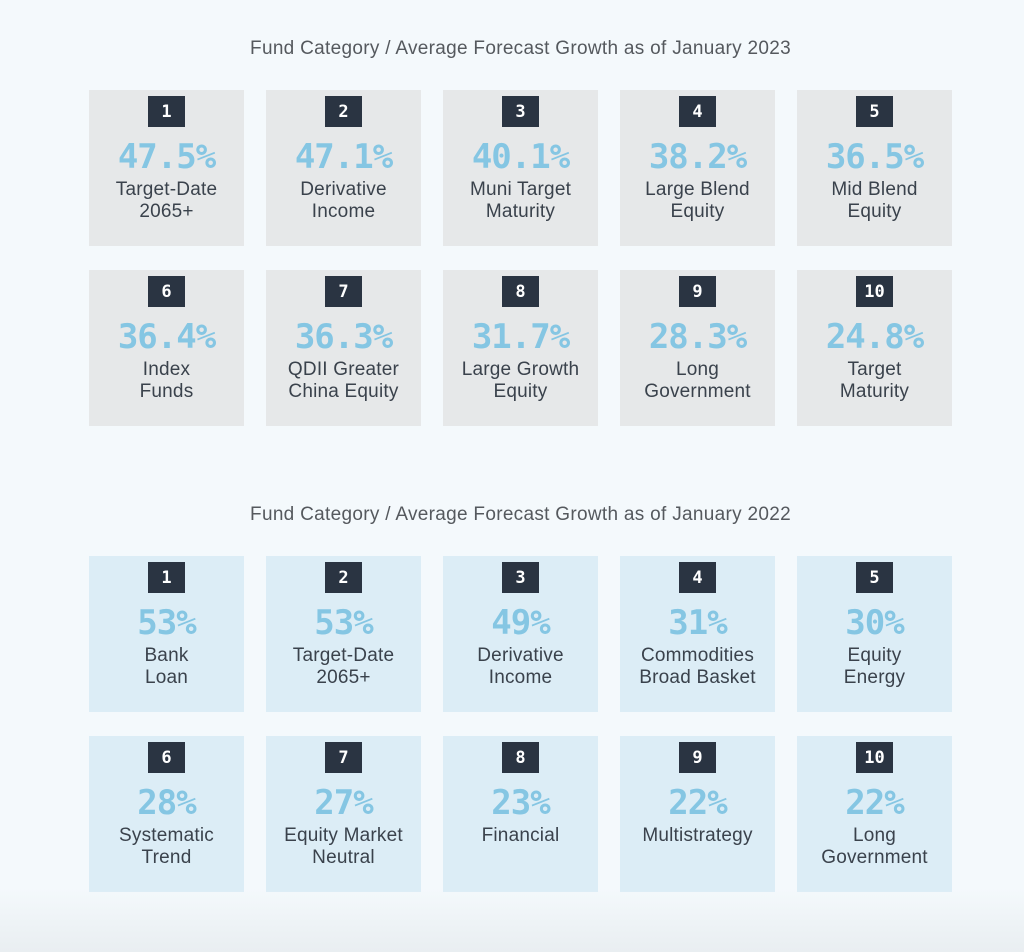  I want to click on fund-category-label: Index Funds, so click(166, 381).